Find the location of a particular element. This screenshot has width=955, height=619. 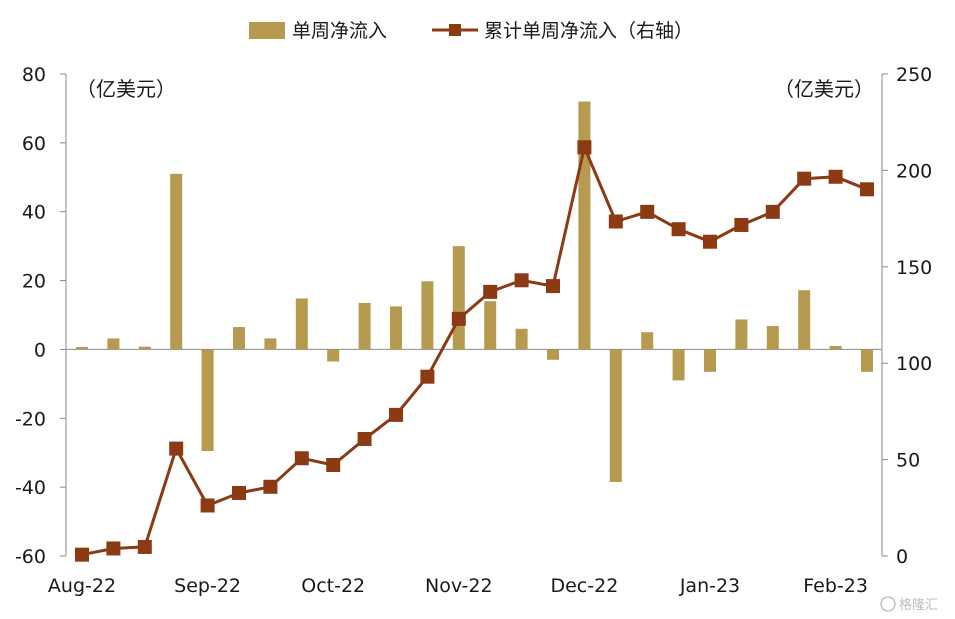

left-axis-unit: （亿美元） is located at coordinates (126, 89).